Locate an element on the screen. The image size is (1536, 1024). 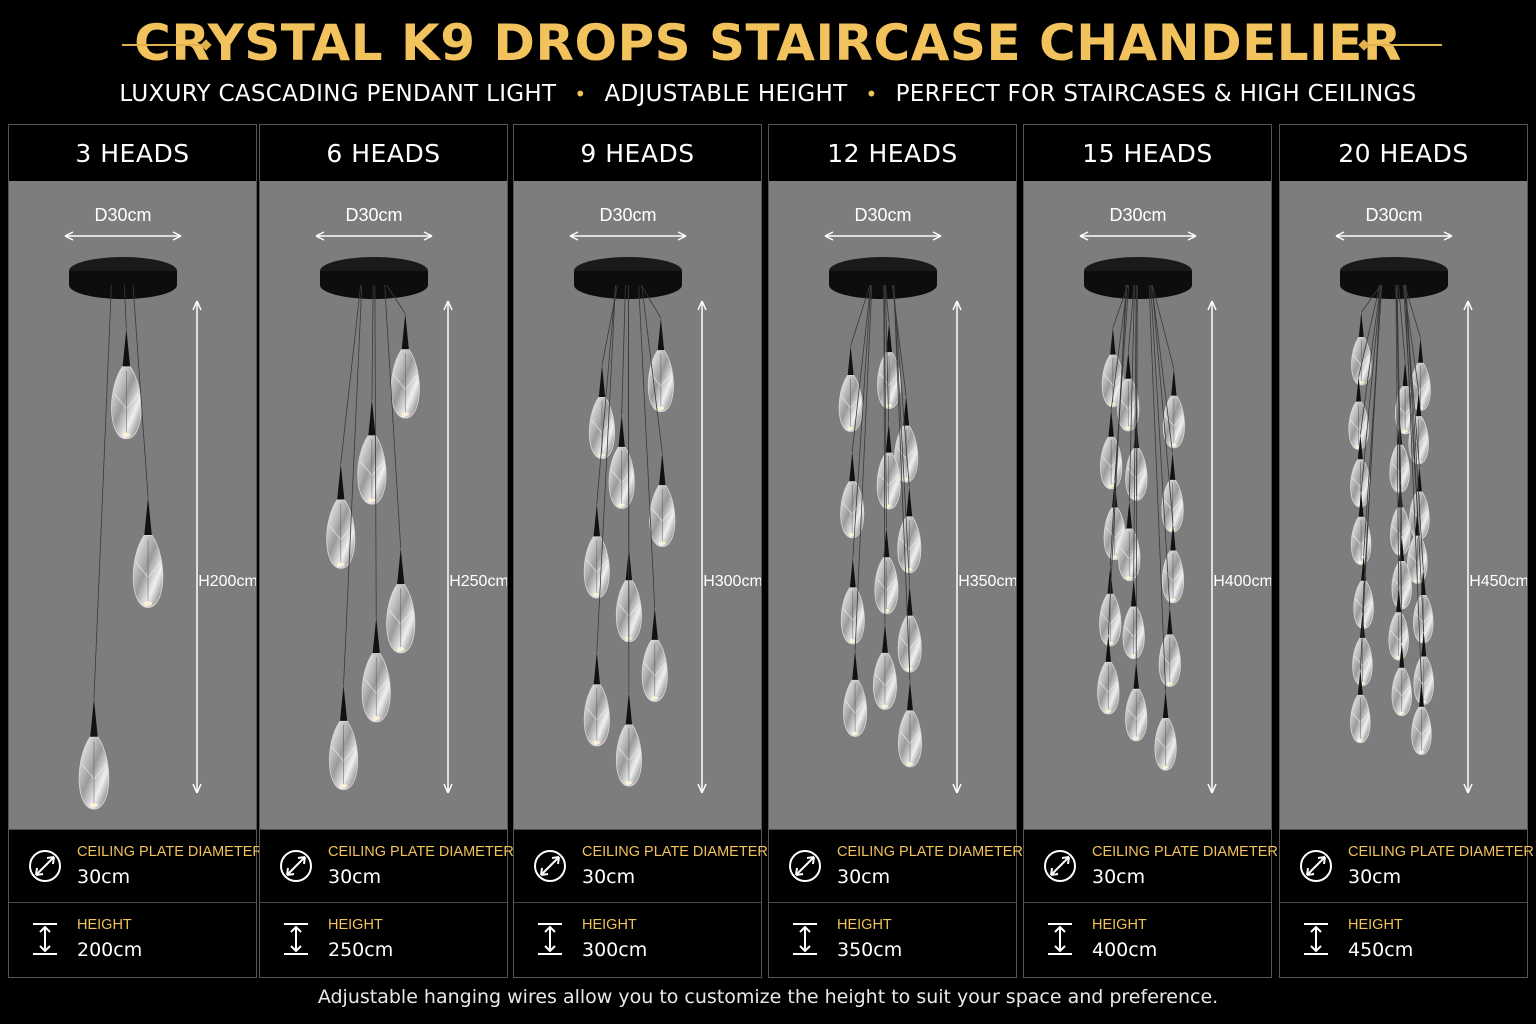
page-title: CRYSTAL K9 DROPS STAIRCASE CHANDELIER is located at coordinates (768, 43).